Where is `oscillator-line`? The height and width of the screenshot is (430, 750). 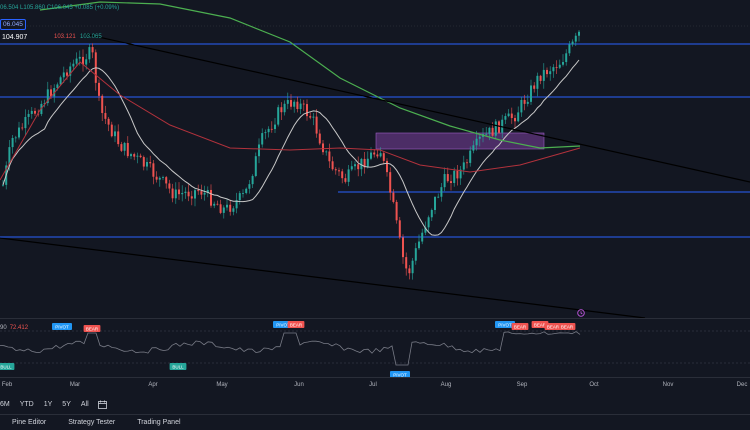 oscillator-line is located at coordinates (290, 348).